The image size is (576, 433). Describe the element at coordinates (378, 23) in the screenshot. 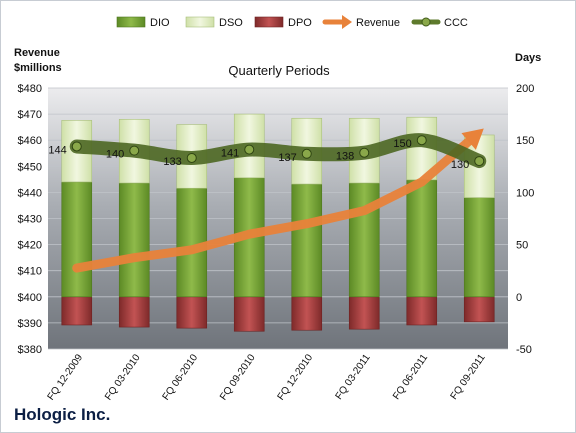

I see `legend-label-revenue: Revenue` at that location.